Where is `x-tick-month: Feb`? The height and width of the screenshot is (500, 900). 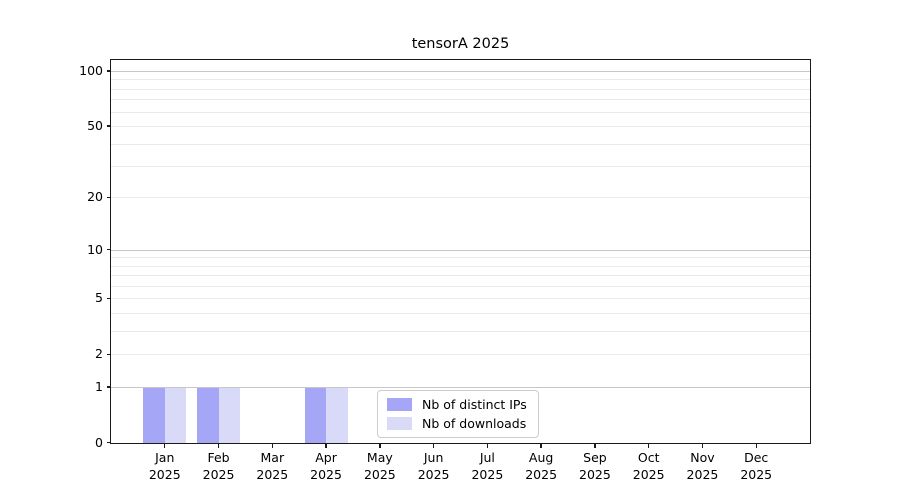
x-tick-month: Feb is located at coordinates (218, 457).